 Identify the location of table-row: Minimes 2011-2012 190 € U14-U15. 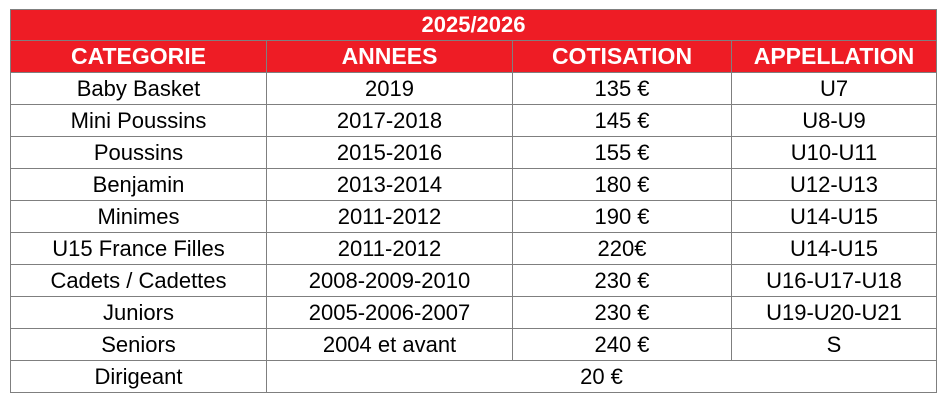
(473, 216).